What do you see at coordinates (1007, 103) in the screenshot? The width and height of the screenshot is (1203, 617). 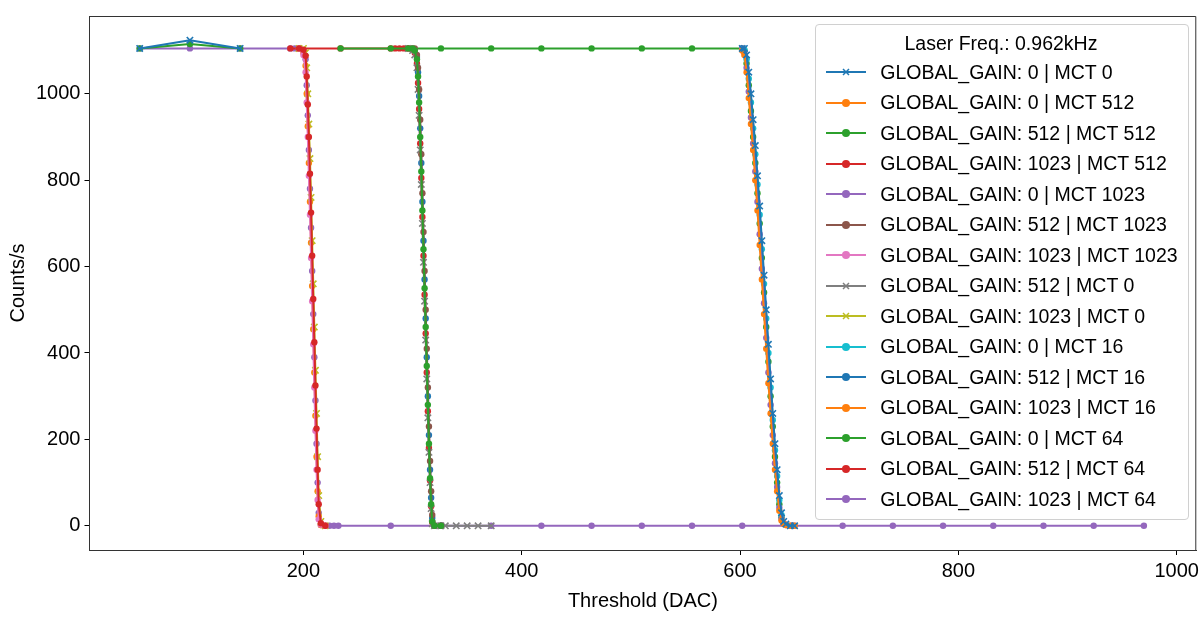 I see `legend-label: GLOBAL_GAIN: 0 | MCT 512` at bounding box center [1007, 103].